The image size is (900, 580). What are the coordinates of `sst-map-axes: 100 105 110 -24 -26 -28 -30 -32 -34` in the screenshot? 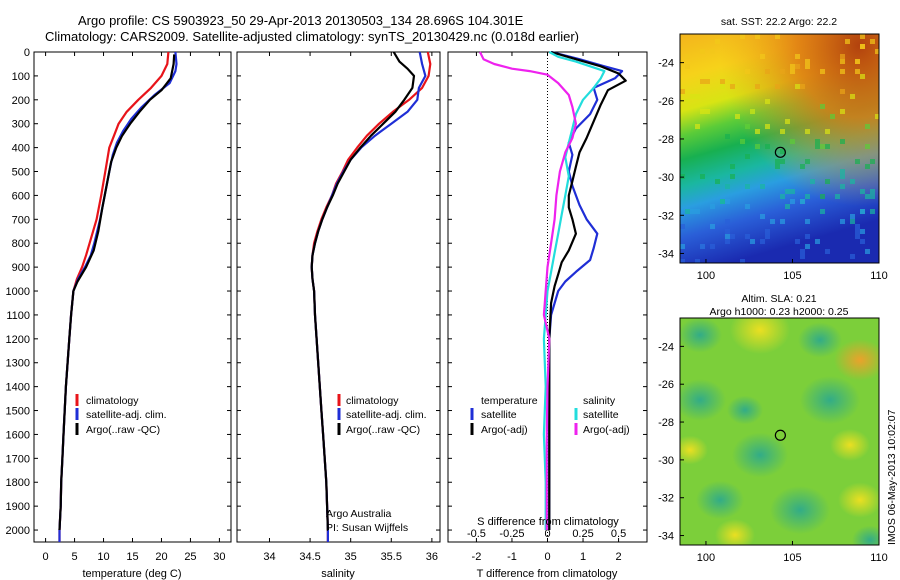 It's located at (773, 170).